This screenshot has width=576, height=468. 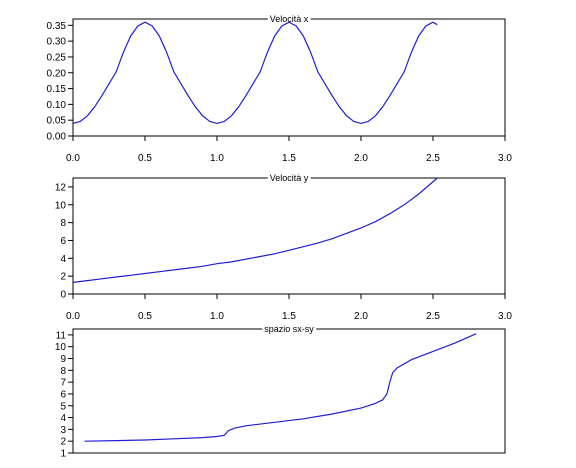 What do you see at coordinates (61, 187) in the screenshot?
I see `y-tick-label: 12` at bounding box center [61, 187].